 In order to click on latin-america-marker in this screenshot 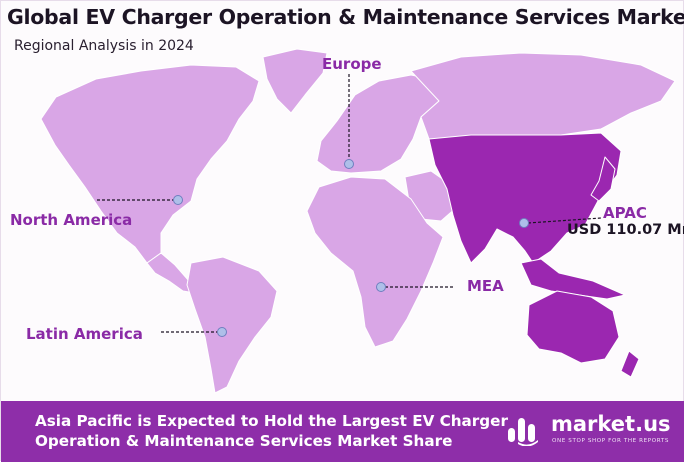, I will do `click(222, 332)`.